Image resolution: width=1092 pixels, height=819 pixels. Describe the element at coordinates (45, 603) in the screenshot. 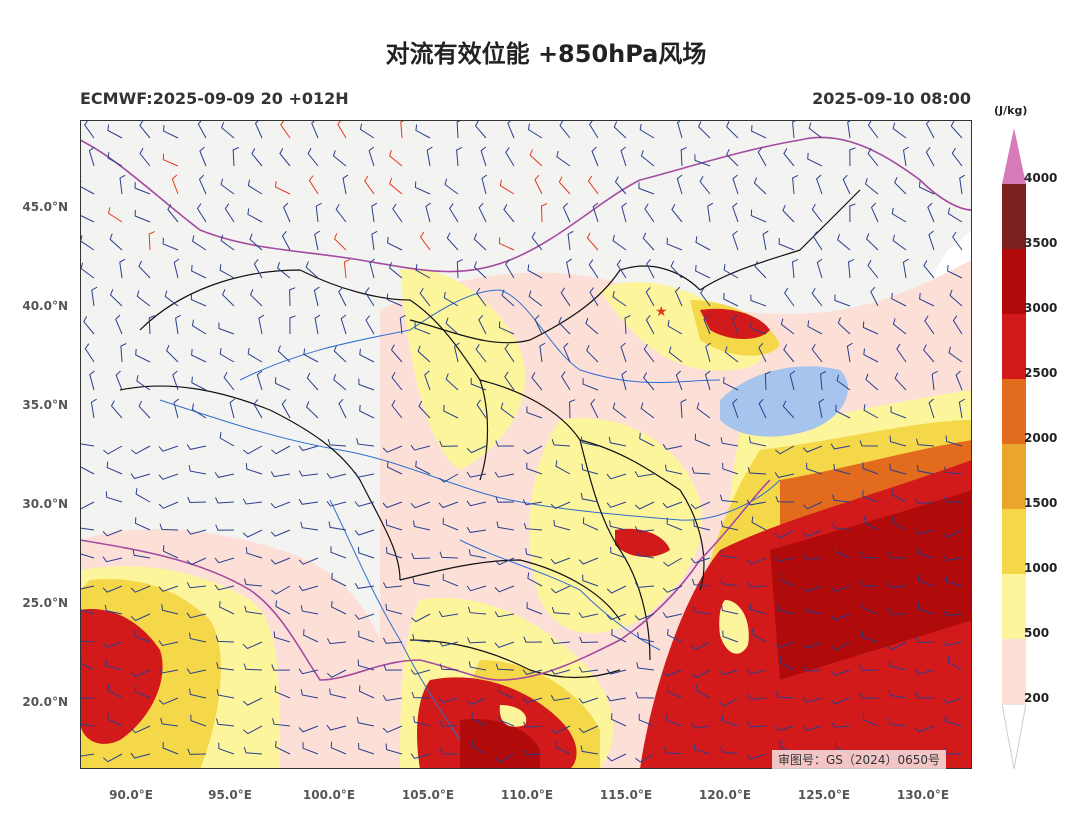

I see `lat-label: 25.0°N` at that location.